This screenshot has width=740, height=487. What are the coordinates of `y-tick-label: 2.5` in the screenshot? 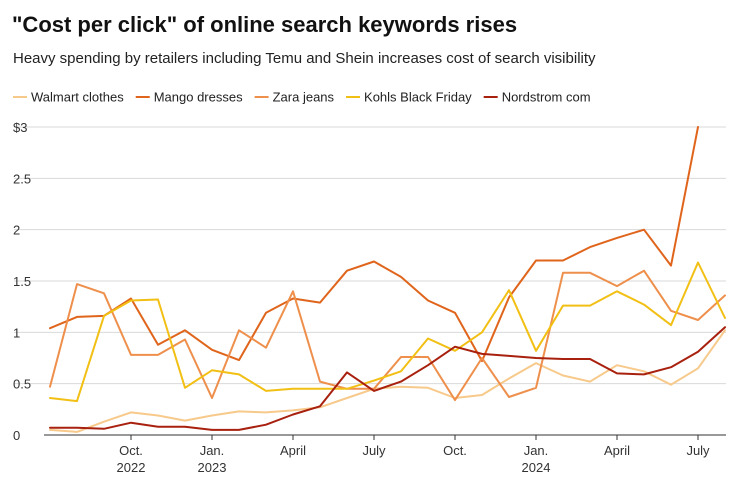 It's located at (22, 178).